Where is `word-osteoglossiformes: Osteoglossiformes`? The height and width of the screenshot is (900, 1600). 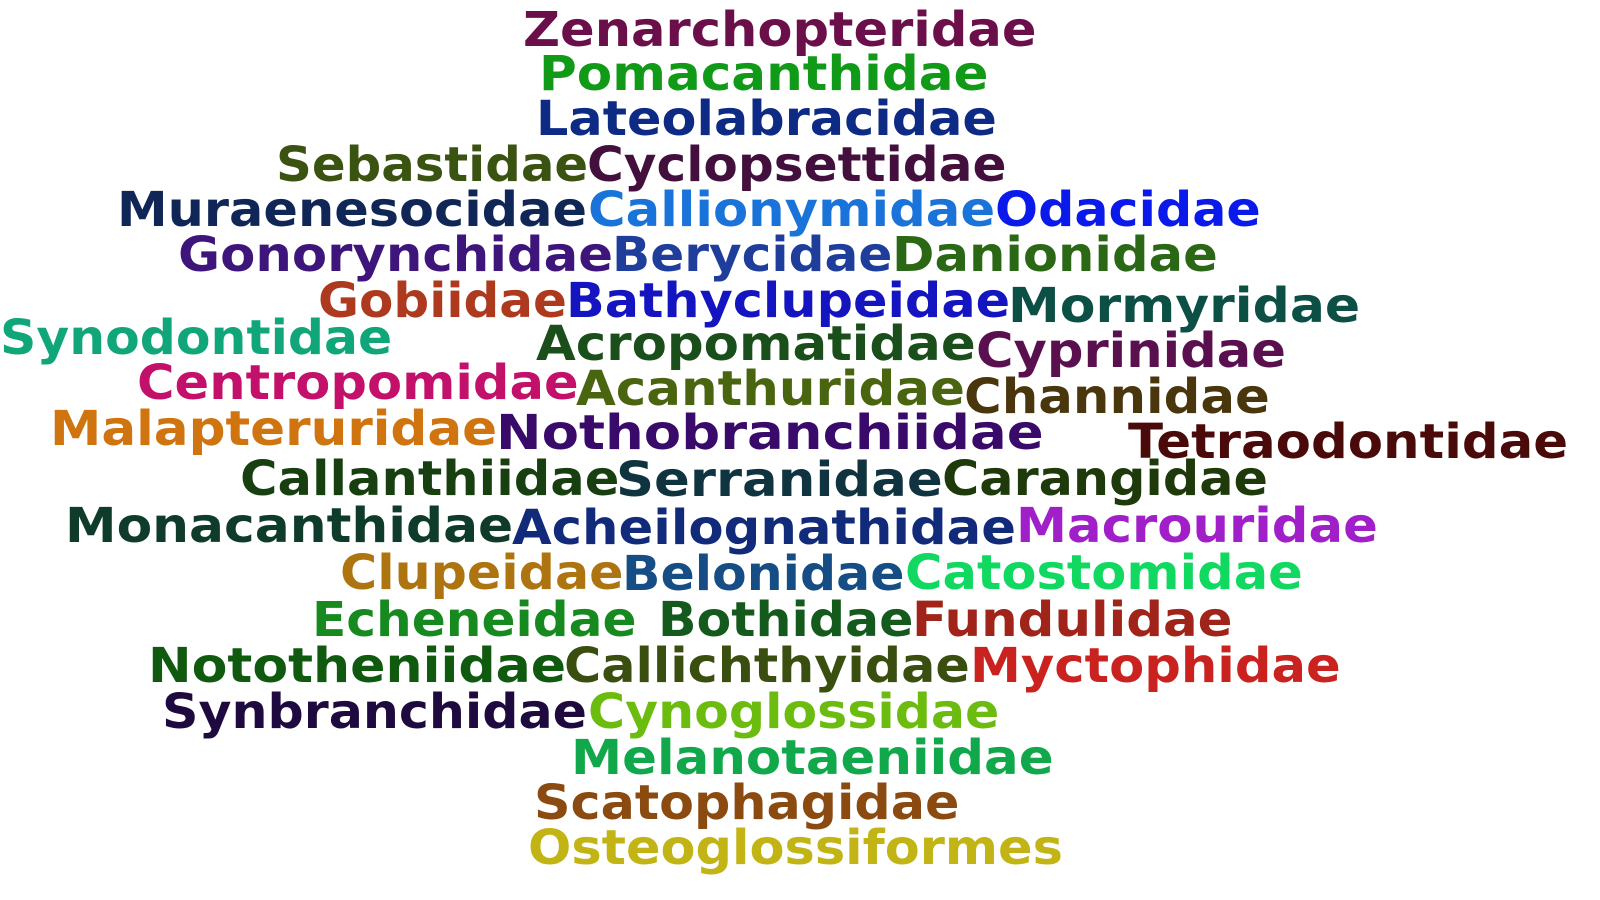
word-osteoglossiformes: Osteoglossiformes is located at coordinates (795, 848).